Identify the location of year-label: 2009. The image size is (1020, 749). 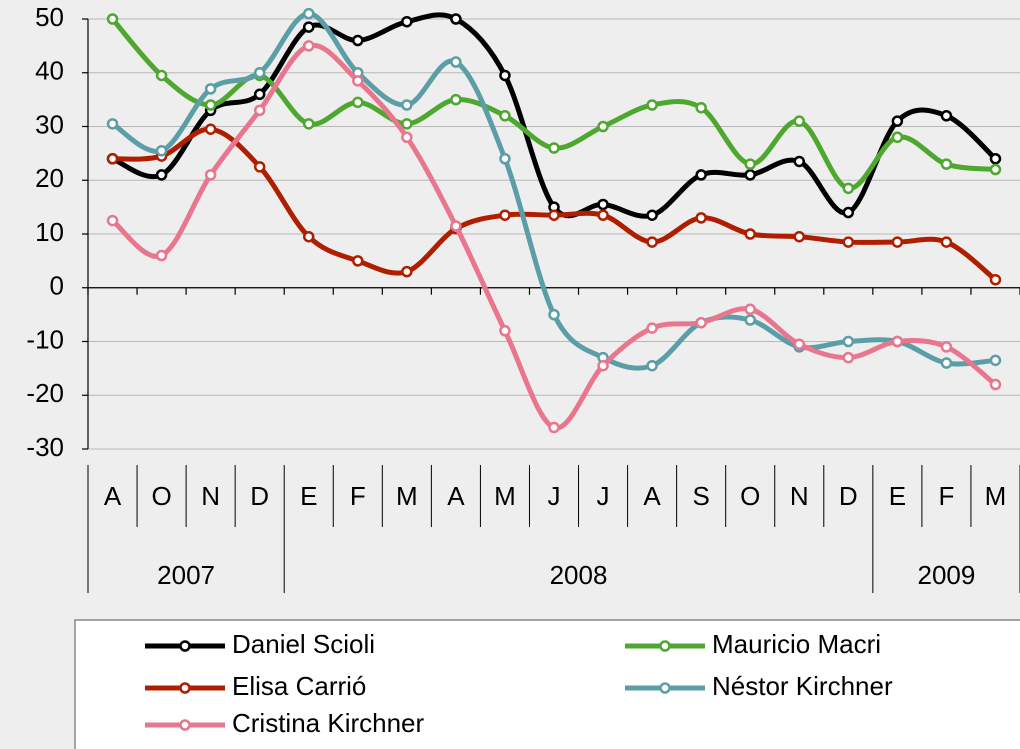
(946, 575).